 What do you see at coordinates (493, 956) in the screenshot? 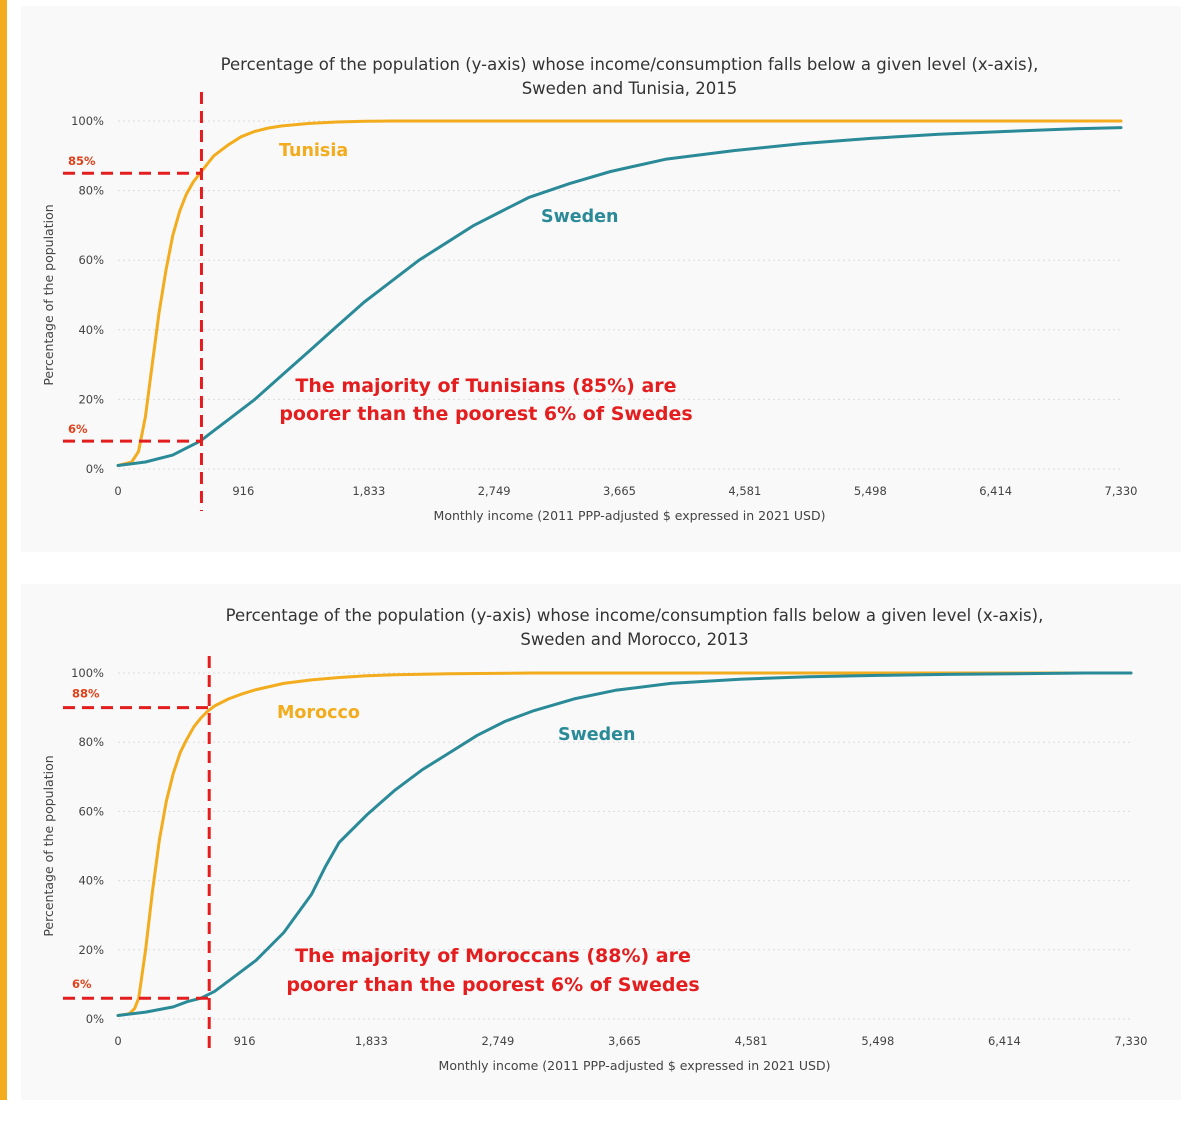
I see `annotation-line: The majority of Moroccans (88%) are` at bounding box center [493, 956].